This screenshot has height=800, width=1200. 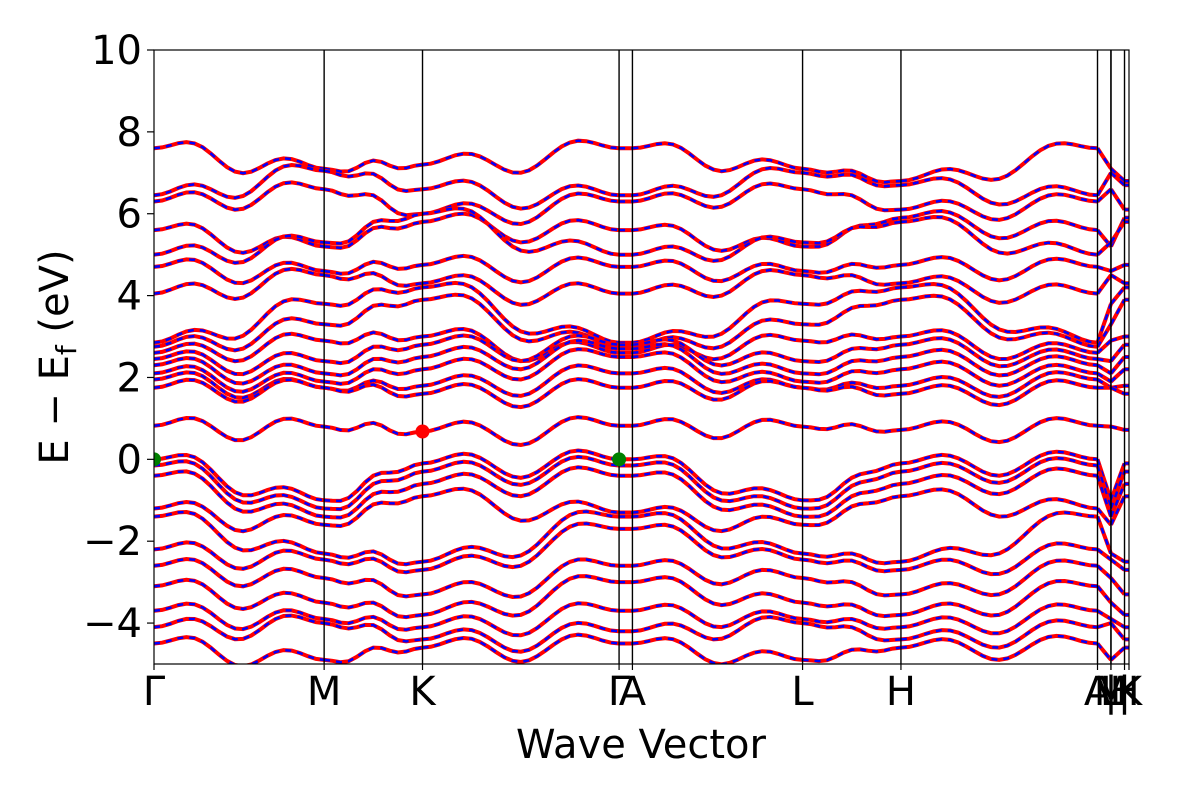 I want to click on y-axis-label-sub: f, so click(x=66, y=349).